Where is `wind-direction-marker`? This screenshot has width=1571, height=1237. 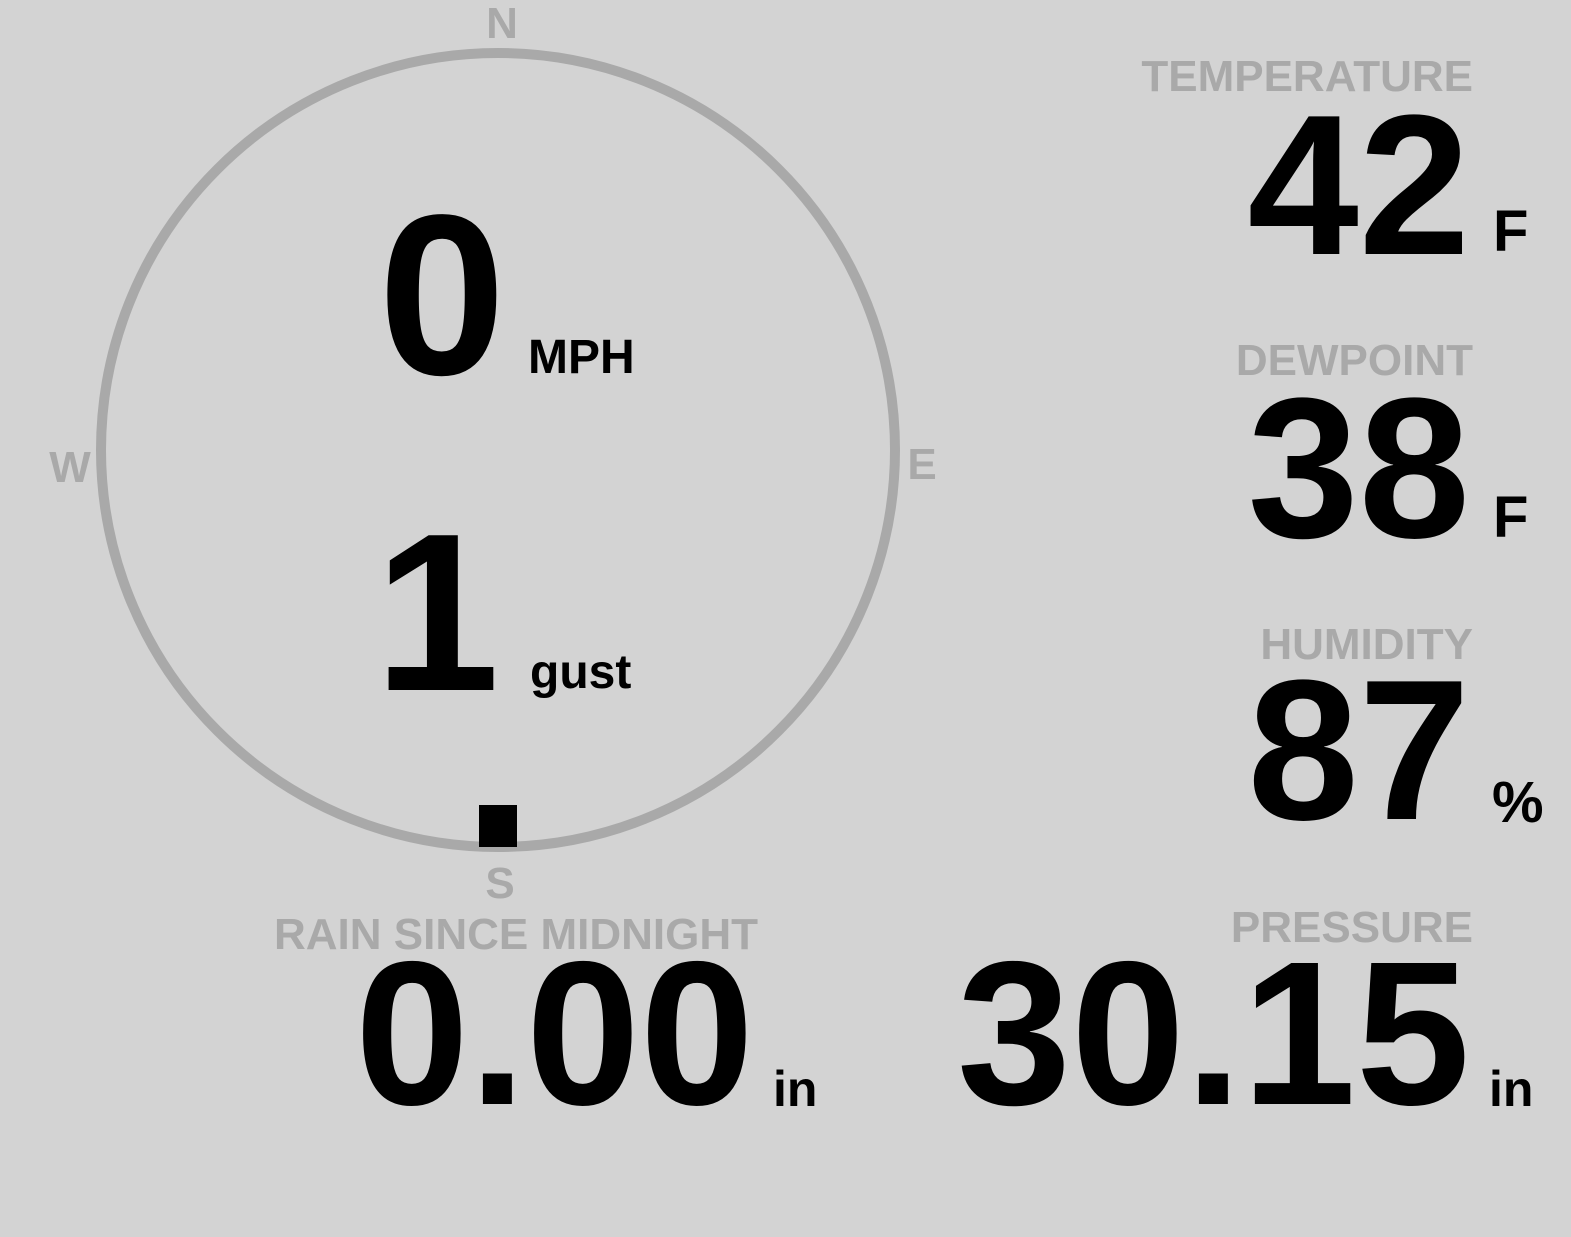 wind-direction-marker is located at coordinates (498, 826).